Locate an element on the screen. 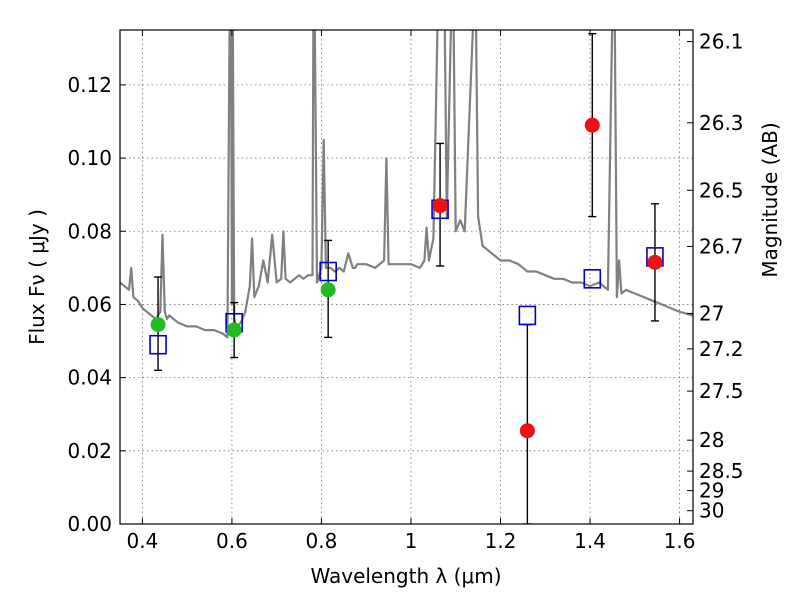  right-tick-label: 30 is located at coordinates (711, 511).